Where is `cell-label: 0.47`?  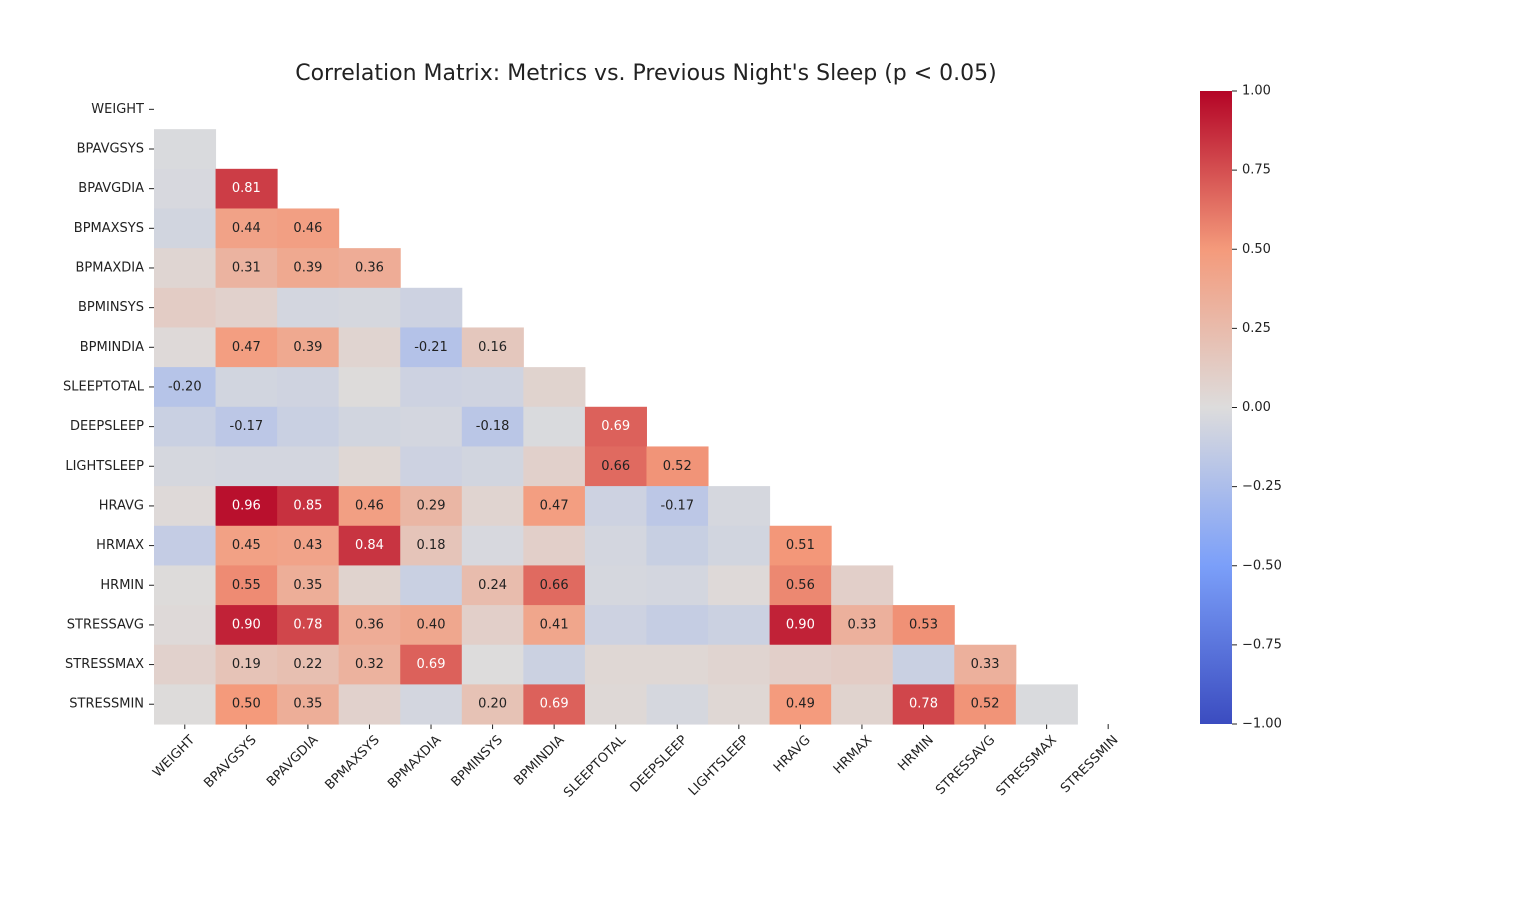
cell-label: 0.47 is located at coordinates (554, 505).